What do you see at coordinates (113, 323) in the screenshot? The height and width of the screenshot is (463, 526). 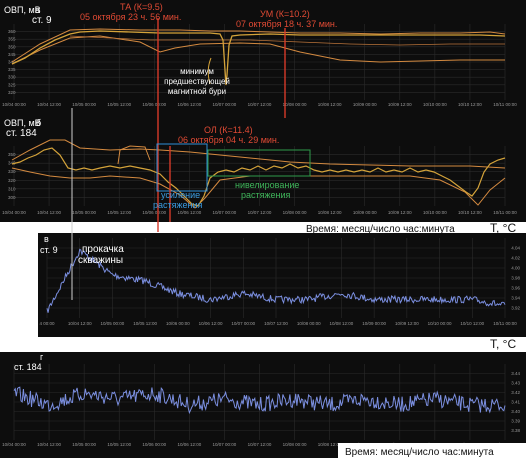 I see `c-xtick-label: 10/05 00:00` at bounding box center [113, 323].